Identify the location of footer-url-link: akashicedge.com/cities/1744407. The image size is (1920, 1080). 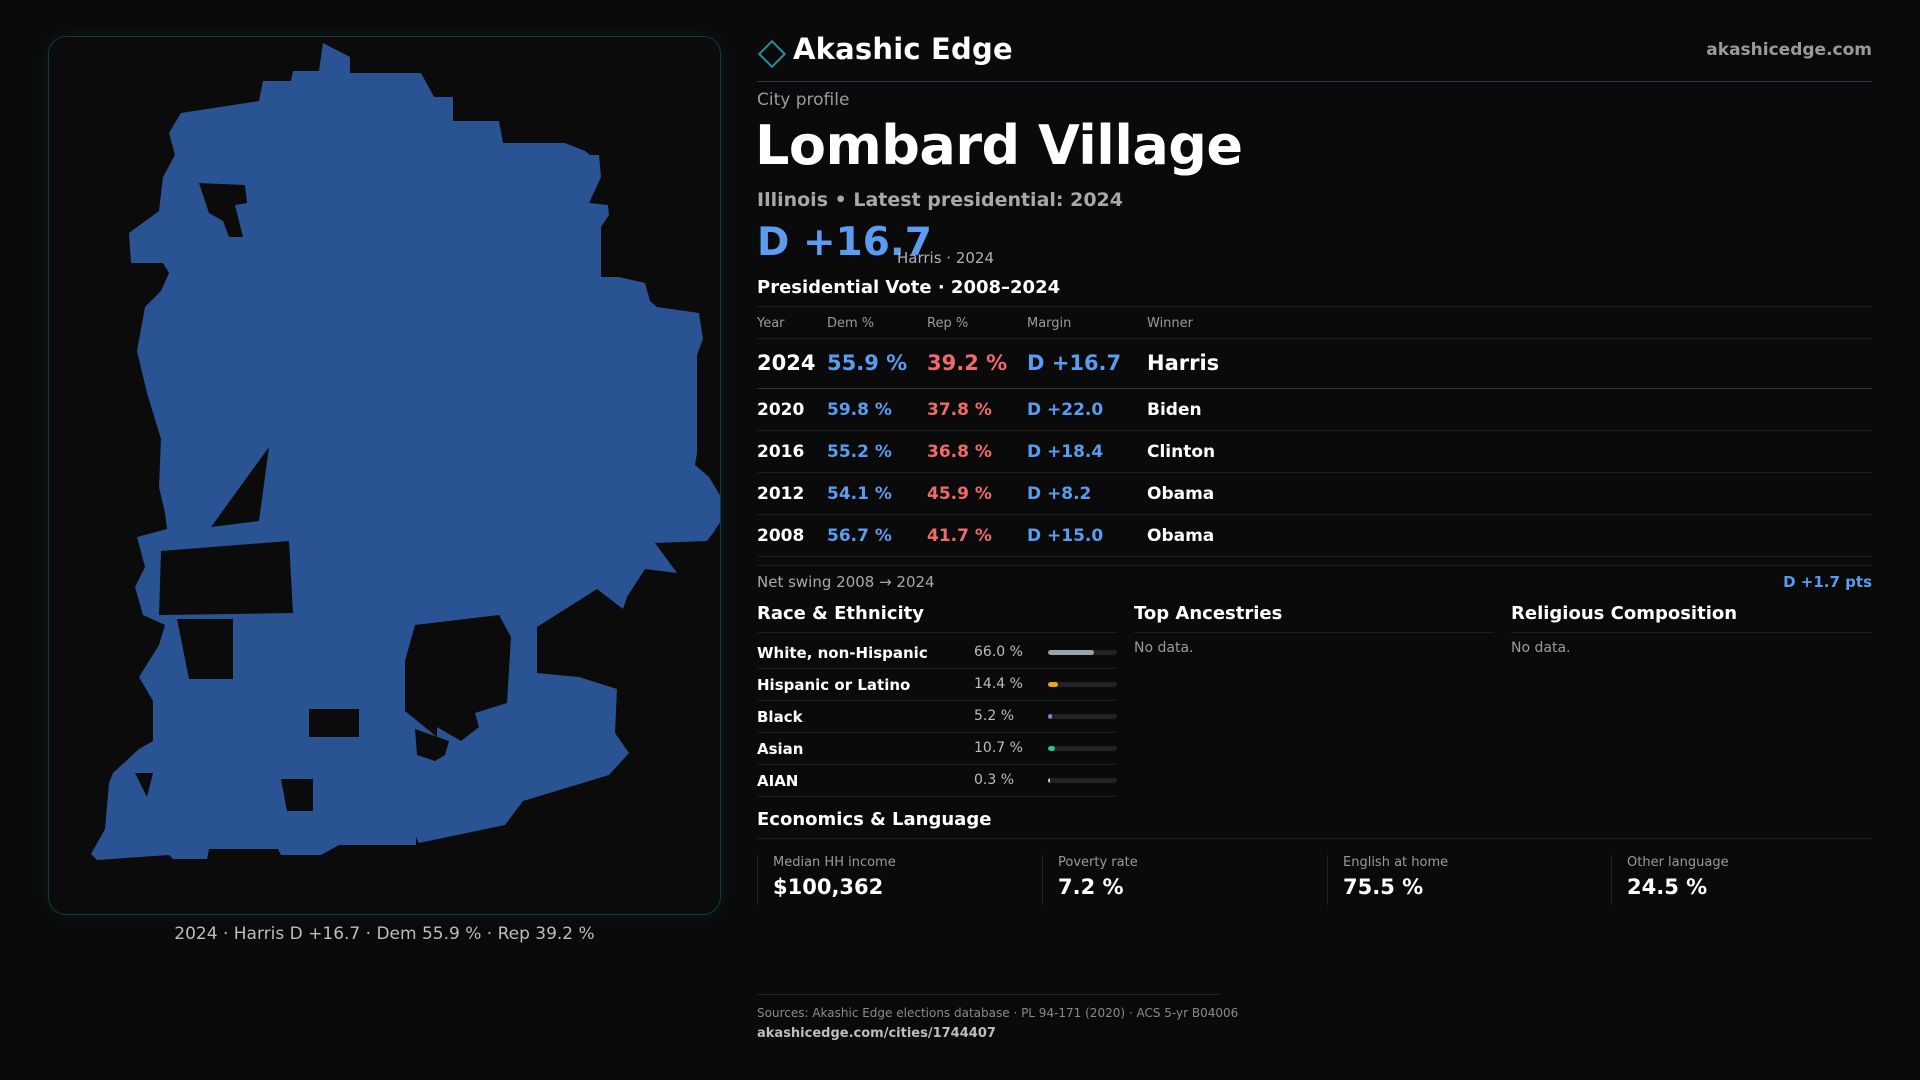
(876, 1033).